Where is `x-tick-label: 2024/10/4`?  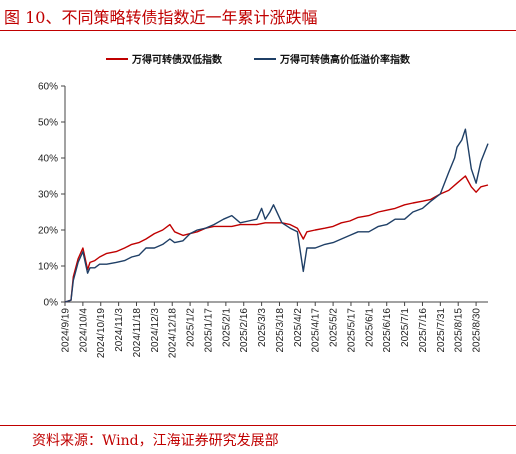 x-tick-label: 2024/10/4 is located at coordinates (83, 330).